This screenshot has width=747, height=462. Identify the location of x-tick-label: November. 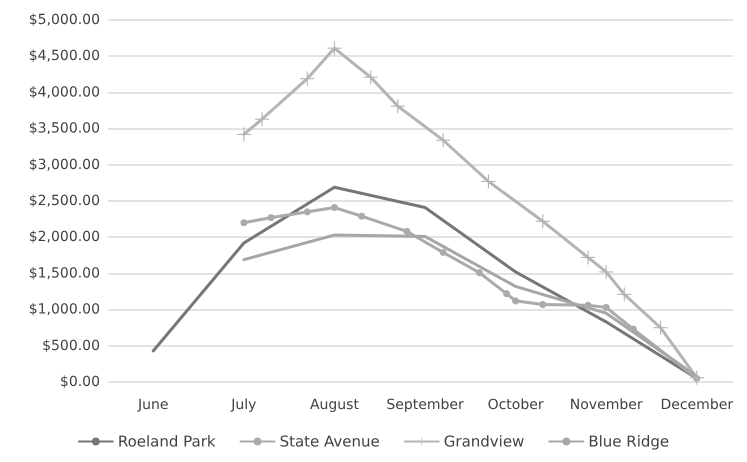
(606, 405).